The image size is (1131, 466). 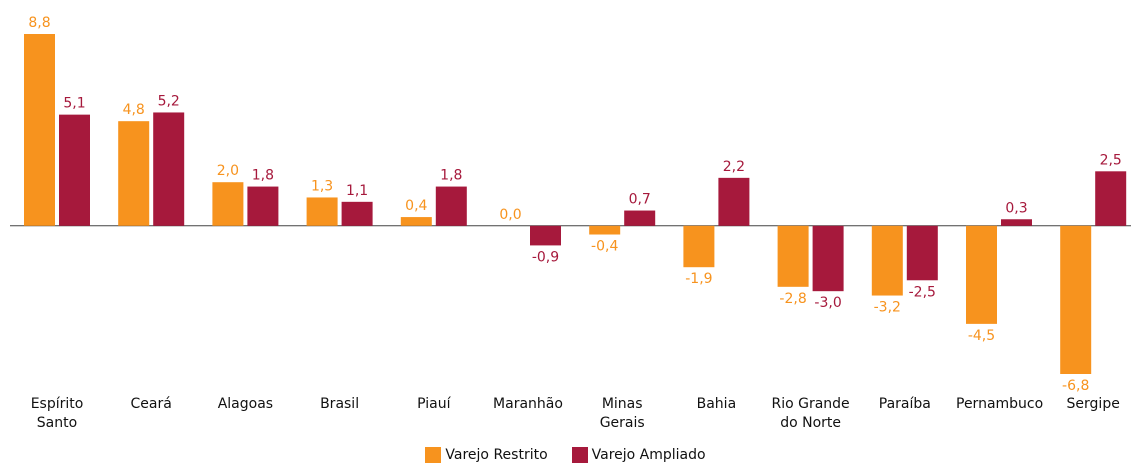 I want to click on x-tick-label: Brasil, so click(x=340, y=404).